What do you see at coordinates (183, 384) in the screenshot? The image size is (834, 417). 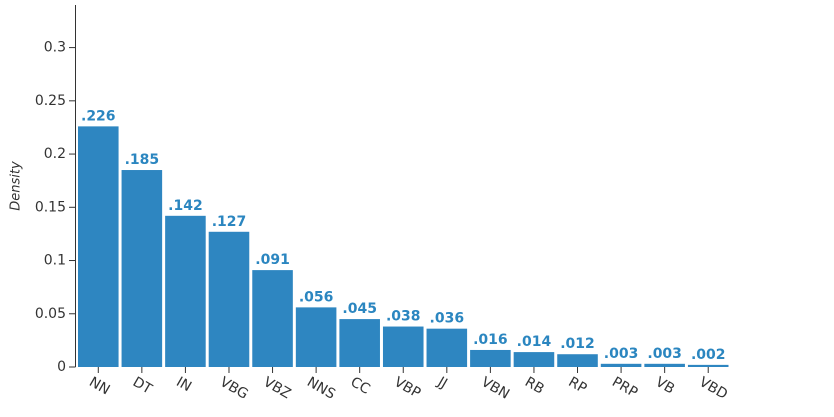 I see `x-tick-label: IN` at bounding box center [183, 384].